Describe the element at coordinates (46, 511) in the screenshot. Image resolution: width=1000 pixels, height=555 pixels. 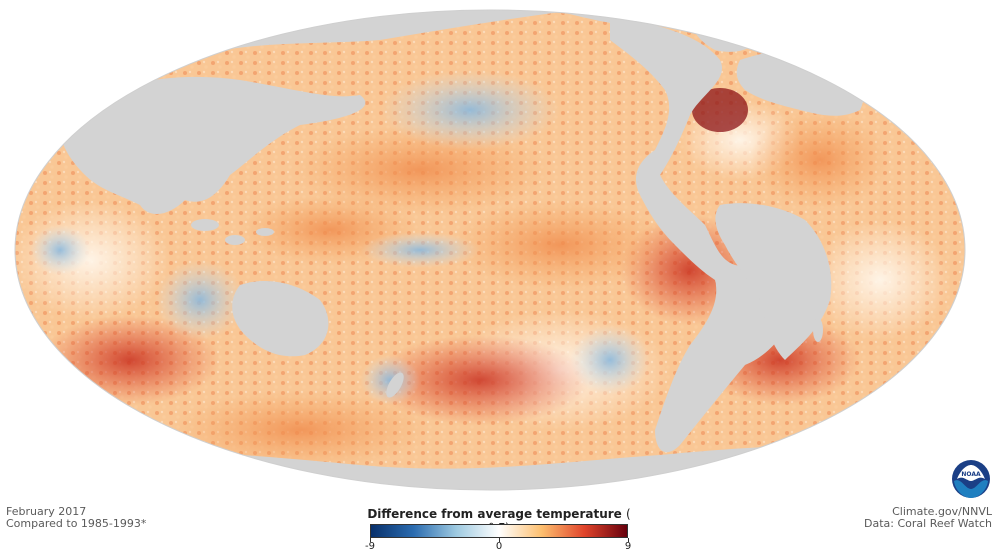
I see `date-label: February 2017` at that location.